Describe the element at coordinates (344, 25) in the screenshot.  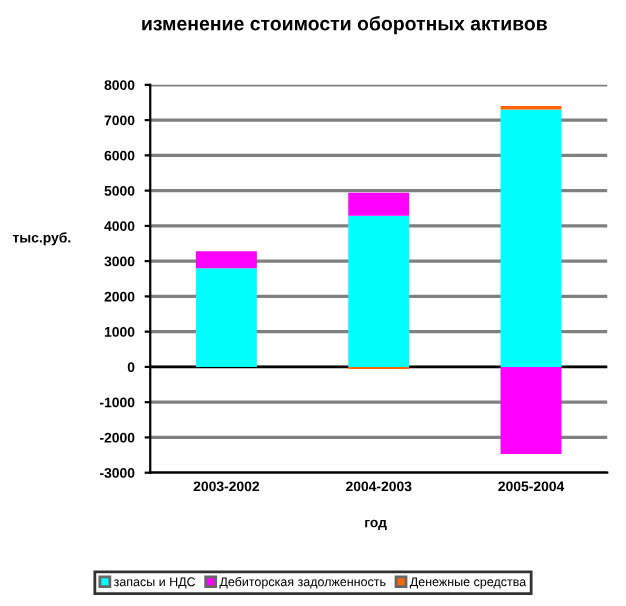
I see `chart-title: изменение стоимости оборотных активов` at that location.